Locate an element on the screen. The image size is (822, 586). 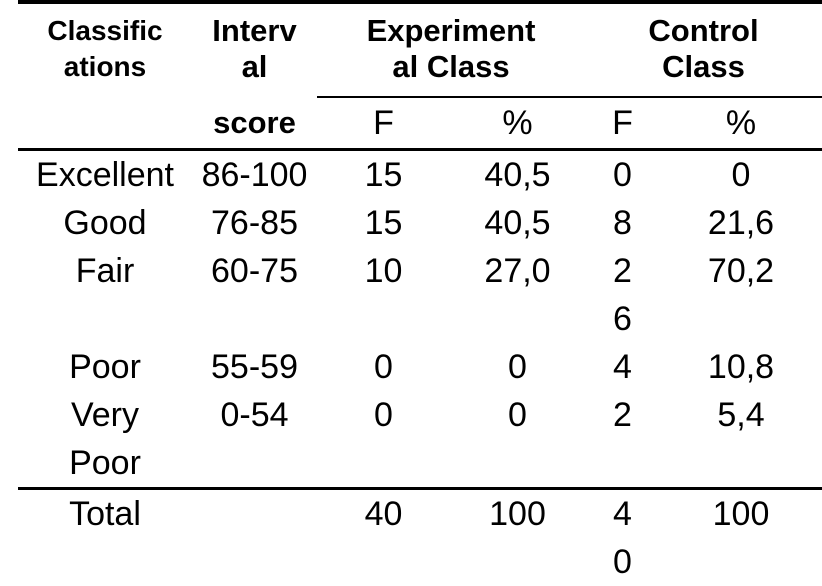
interval-cell: 86-100 is located at coordinates (254, 175).